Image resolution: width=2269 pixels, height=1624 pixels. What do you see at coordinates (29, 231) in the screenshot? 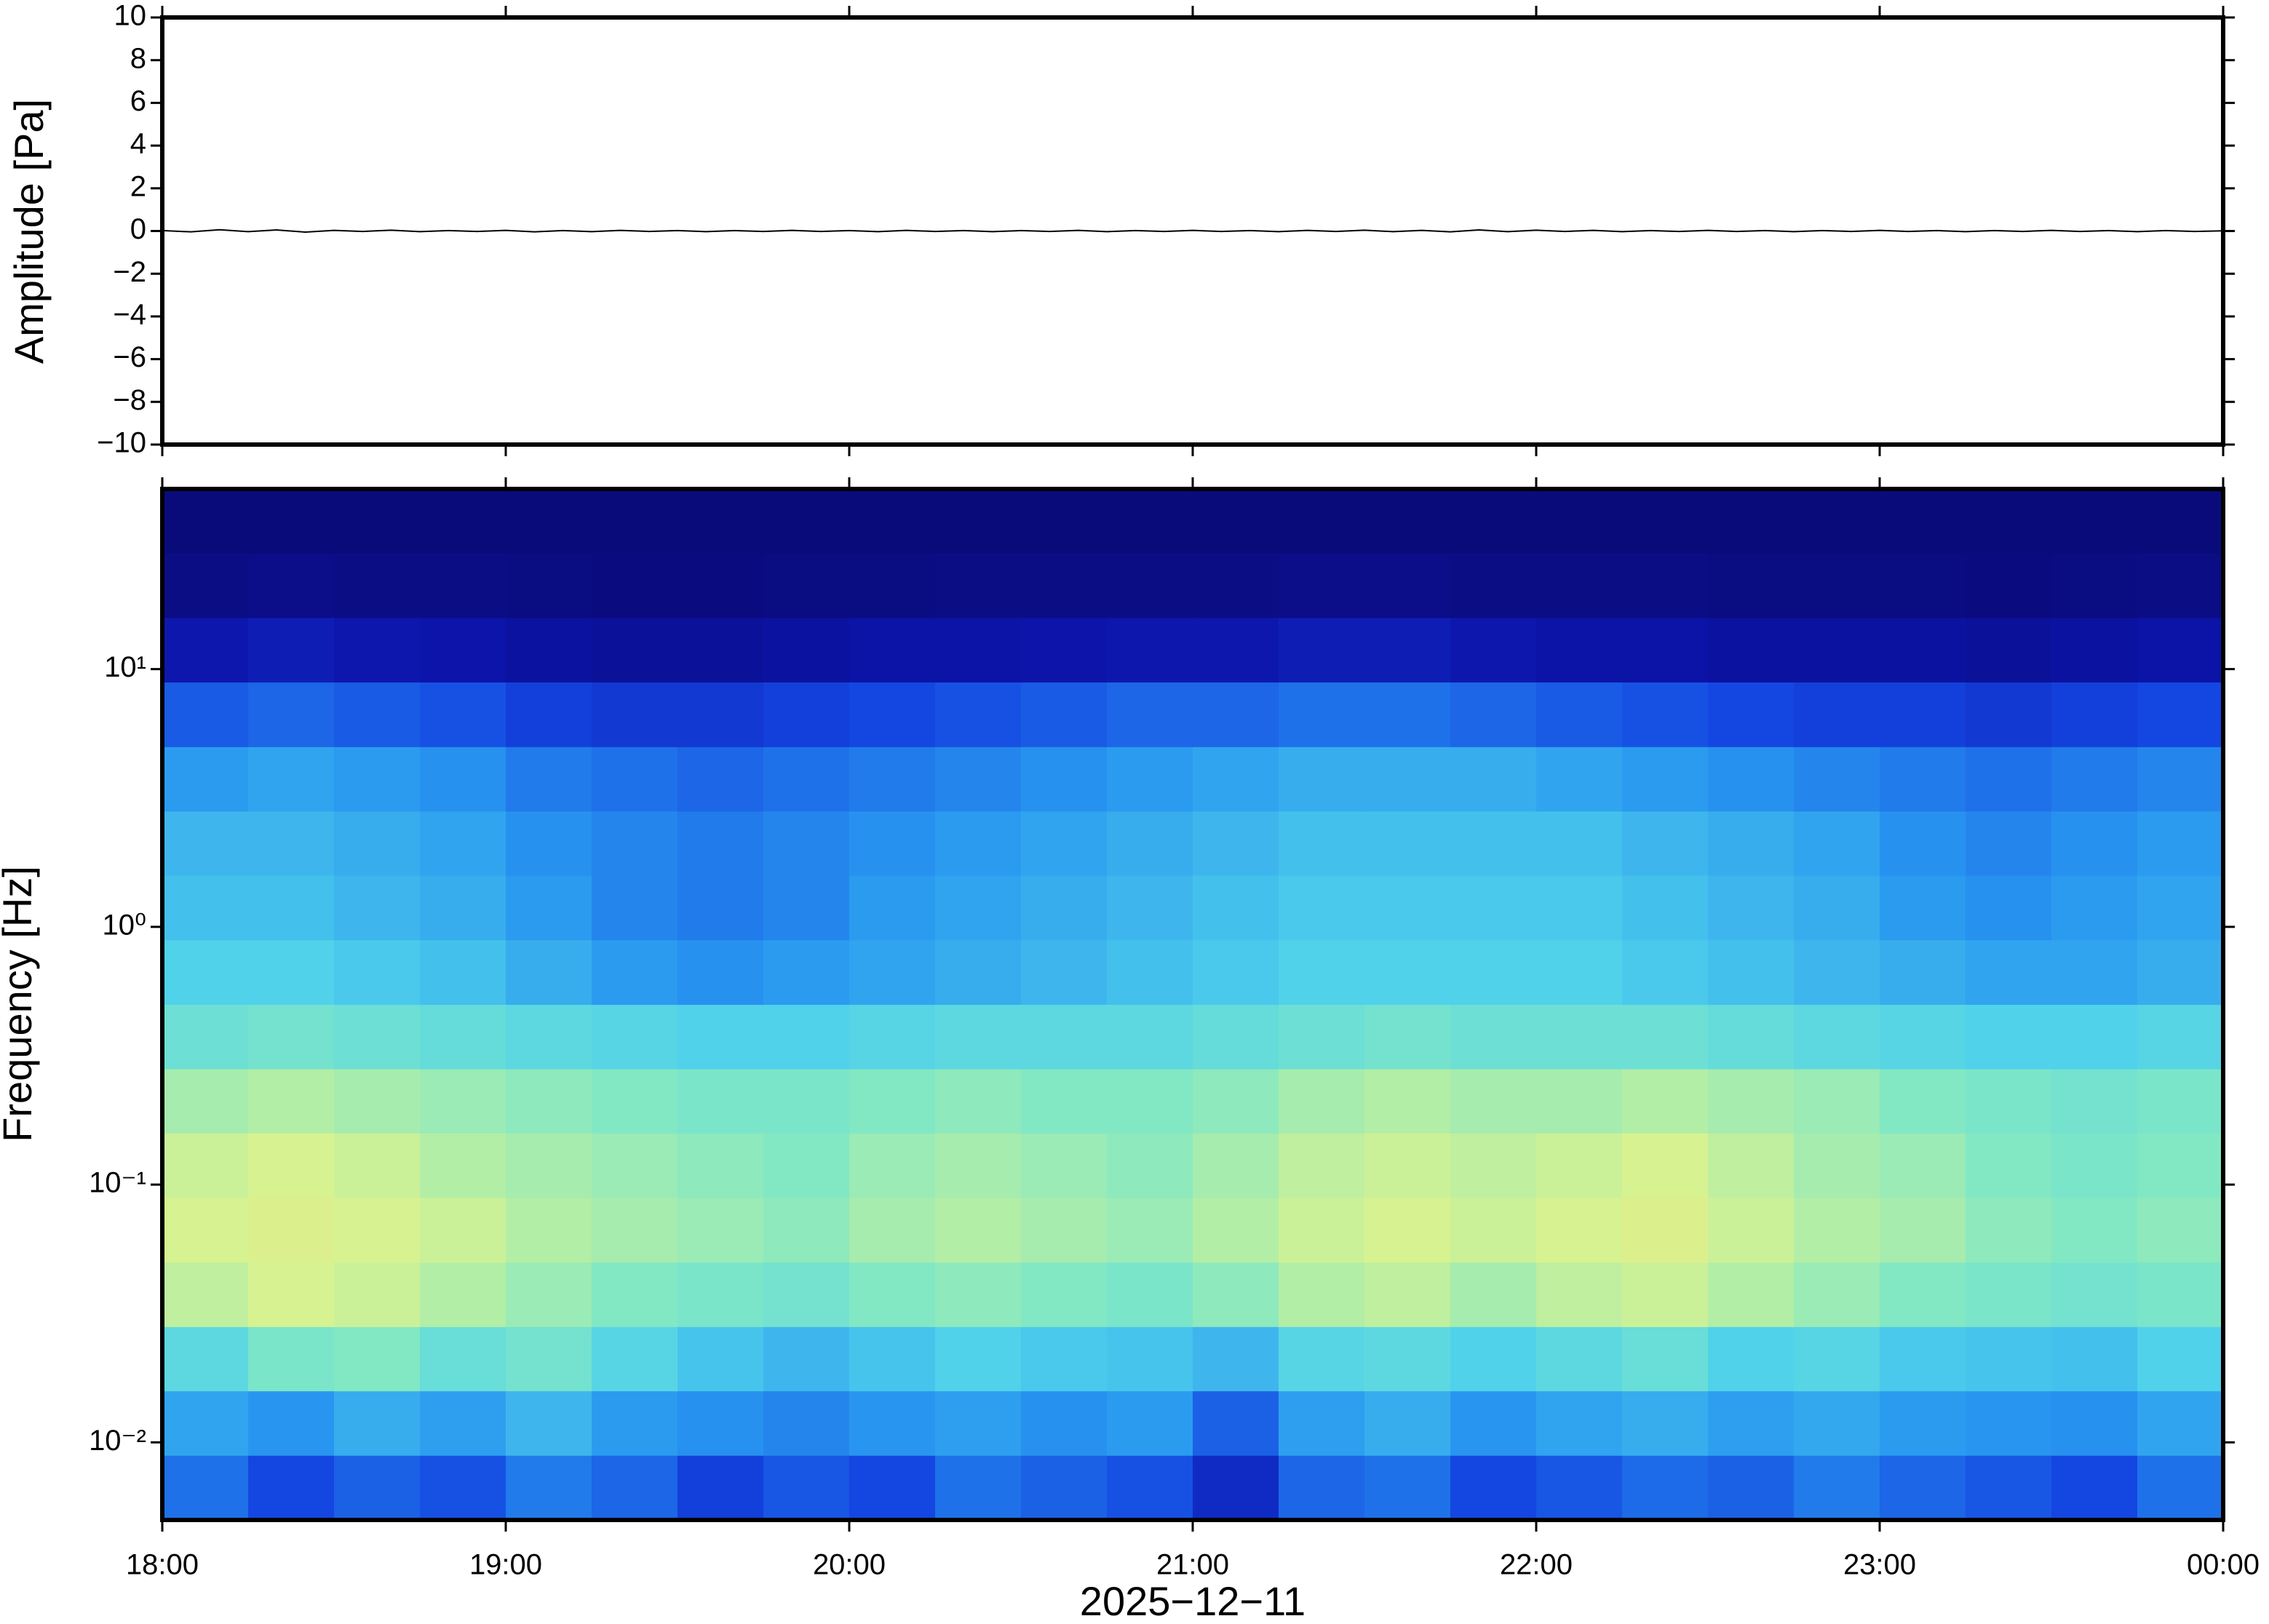
I see `y-axis-label: Amplitude [Pa]` at bounding box center [29, 231].